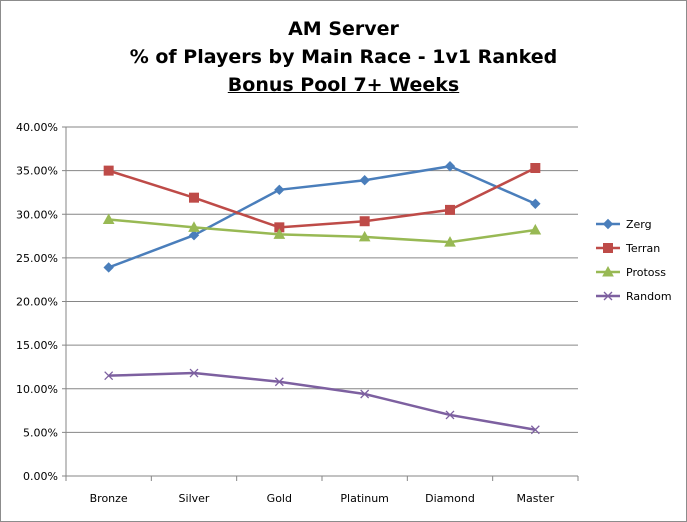  Describe the element at coordinates (608, 296) in the screenshot. I see `legend-marker-random` at that location.